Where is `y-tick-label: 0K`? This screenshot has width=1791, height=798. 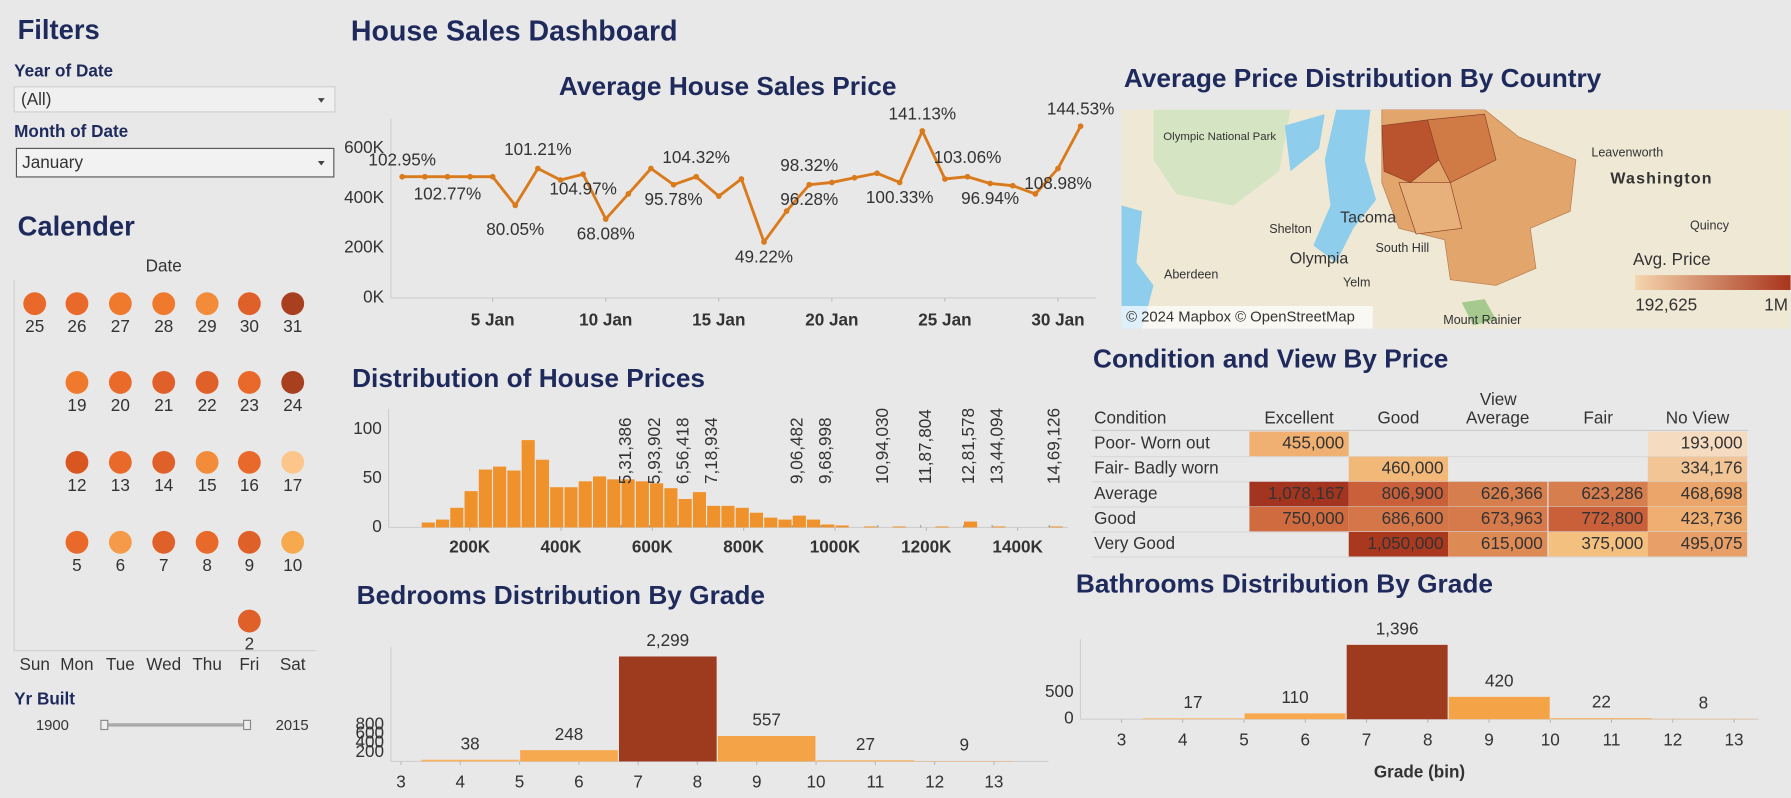 y-tick-label: 0K is located at coordinates (374, 296).